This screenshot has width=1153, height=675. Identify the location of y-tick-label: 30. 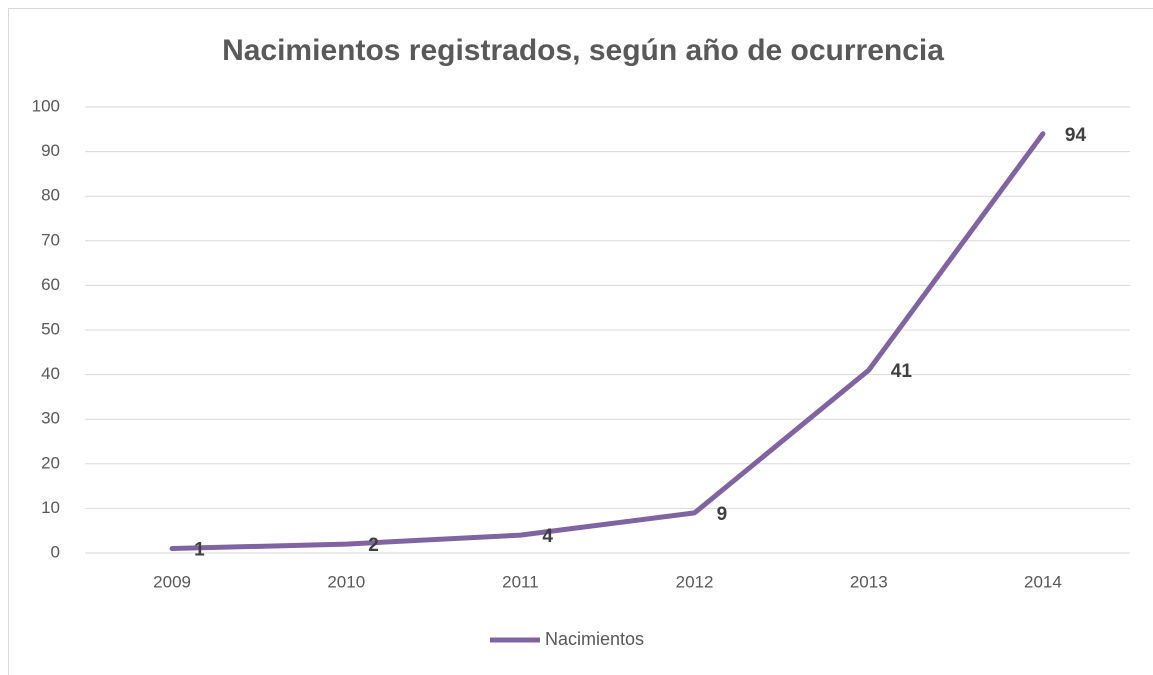
(50, 418).